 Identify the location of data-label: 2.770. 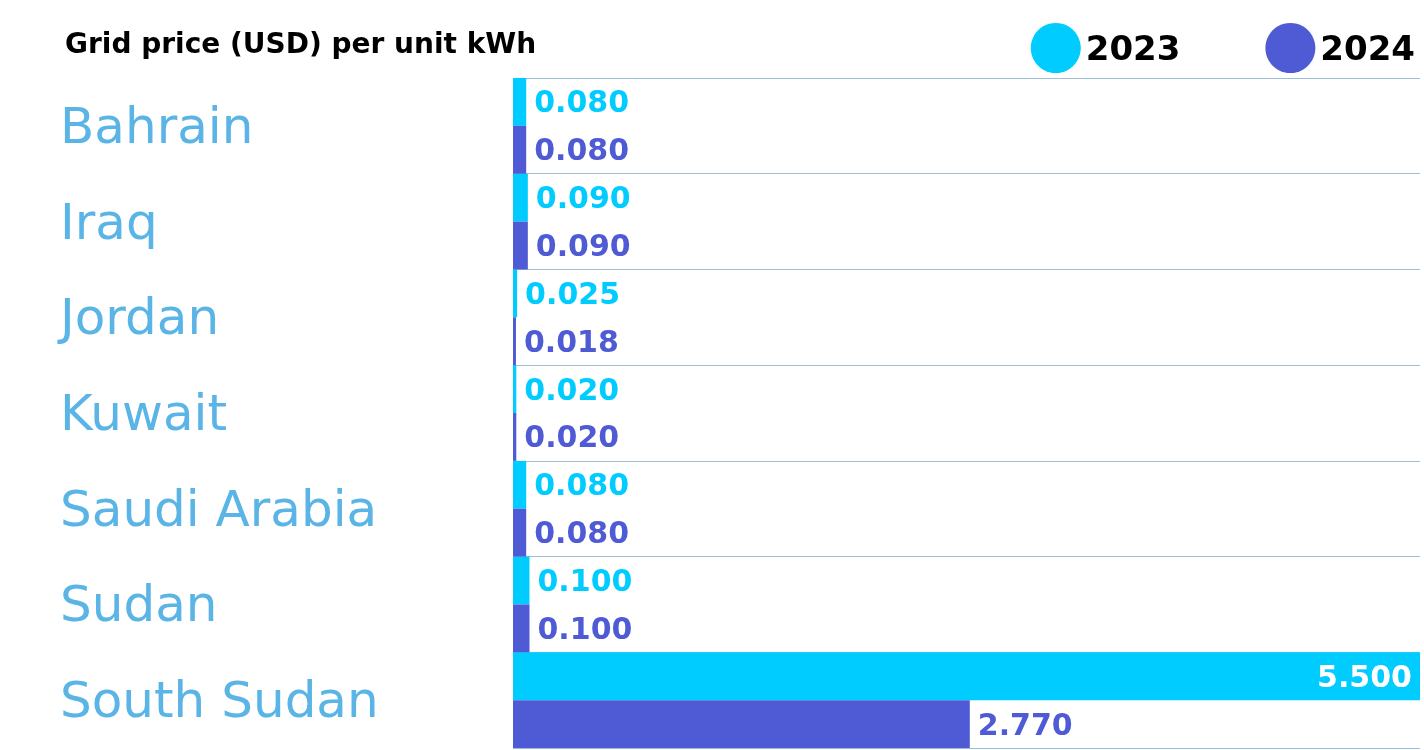
(1025, 724).